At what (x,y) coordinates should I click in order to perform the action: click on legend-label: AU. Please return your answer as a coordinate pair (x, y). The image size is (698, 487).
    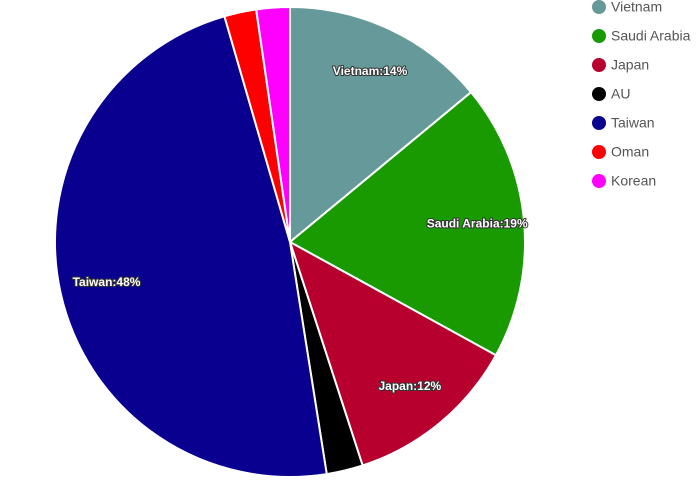
    Looking at the image, I should click on (620, 94).